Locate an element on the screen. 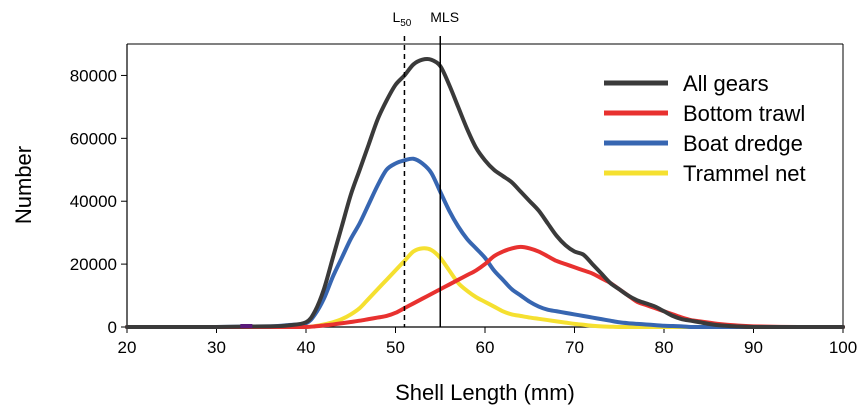 The height and width of the screenshot is (410, 867). x-tick-label: 60 is located at coordinates (485, 347).